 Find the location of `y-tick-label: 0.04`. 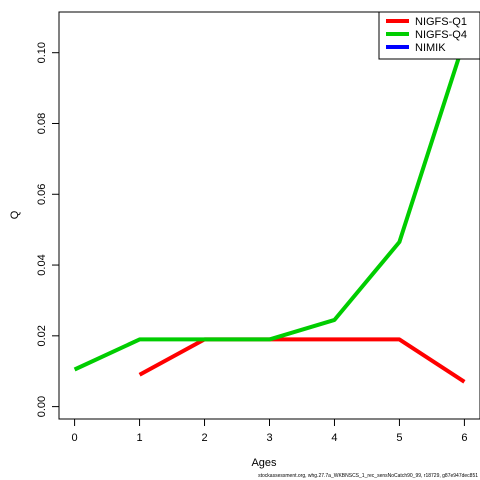

y-tick-label: 0.04 is located at coordinates (42, 264).